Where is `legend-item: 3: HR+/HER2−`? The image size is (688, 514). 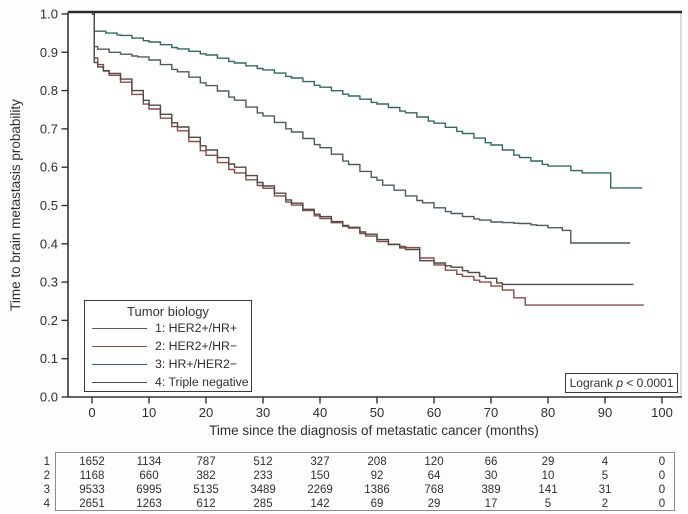 legend-item: 3: HR+/HER2− is located at coordinates (168, 364).